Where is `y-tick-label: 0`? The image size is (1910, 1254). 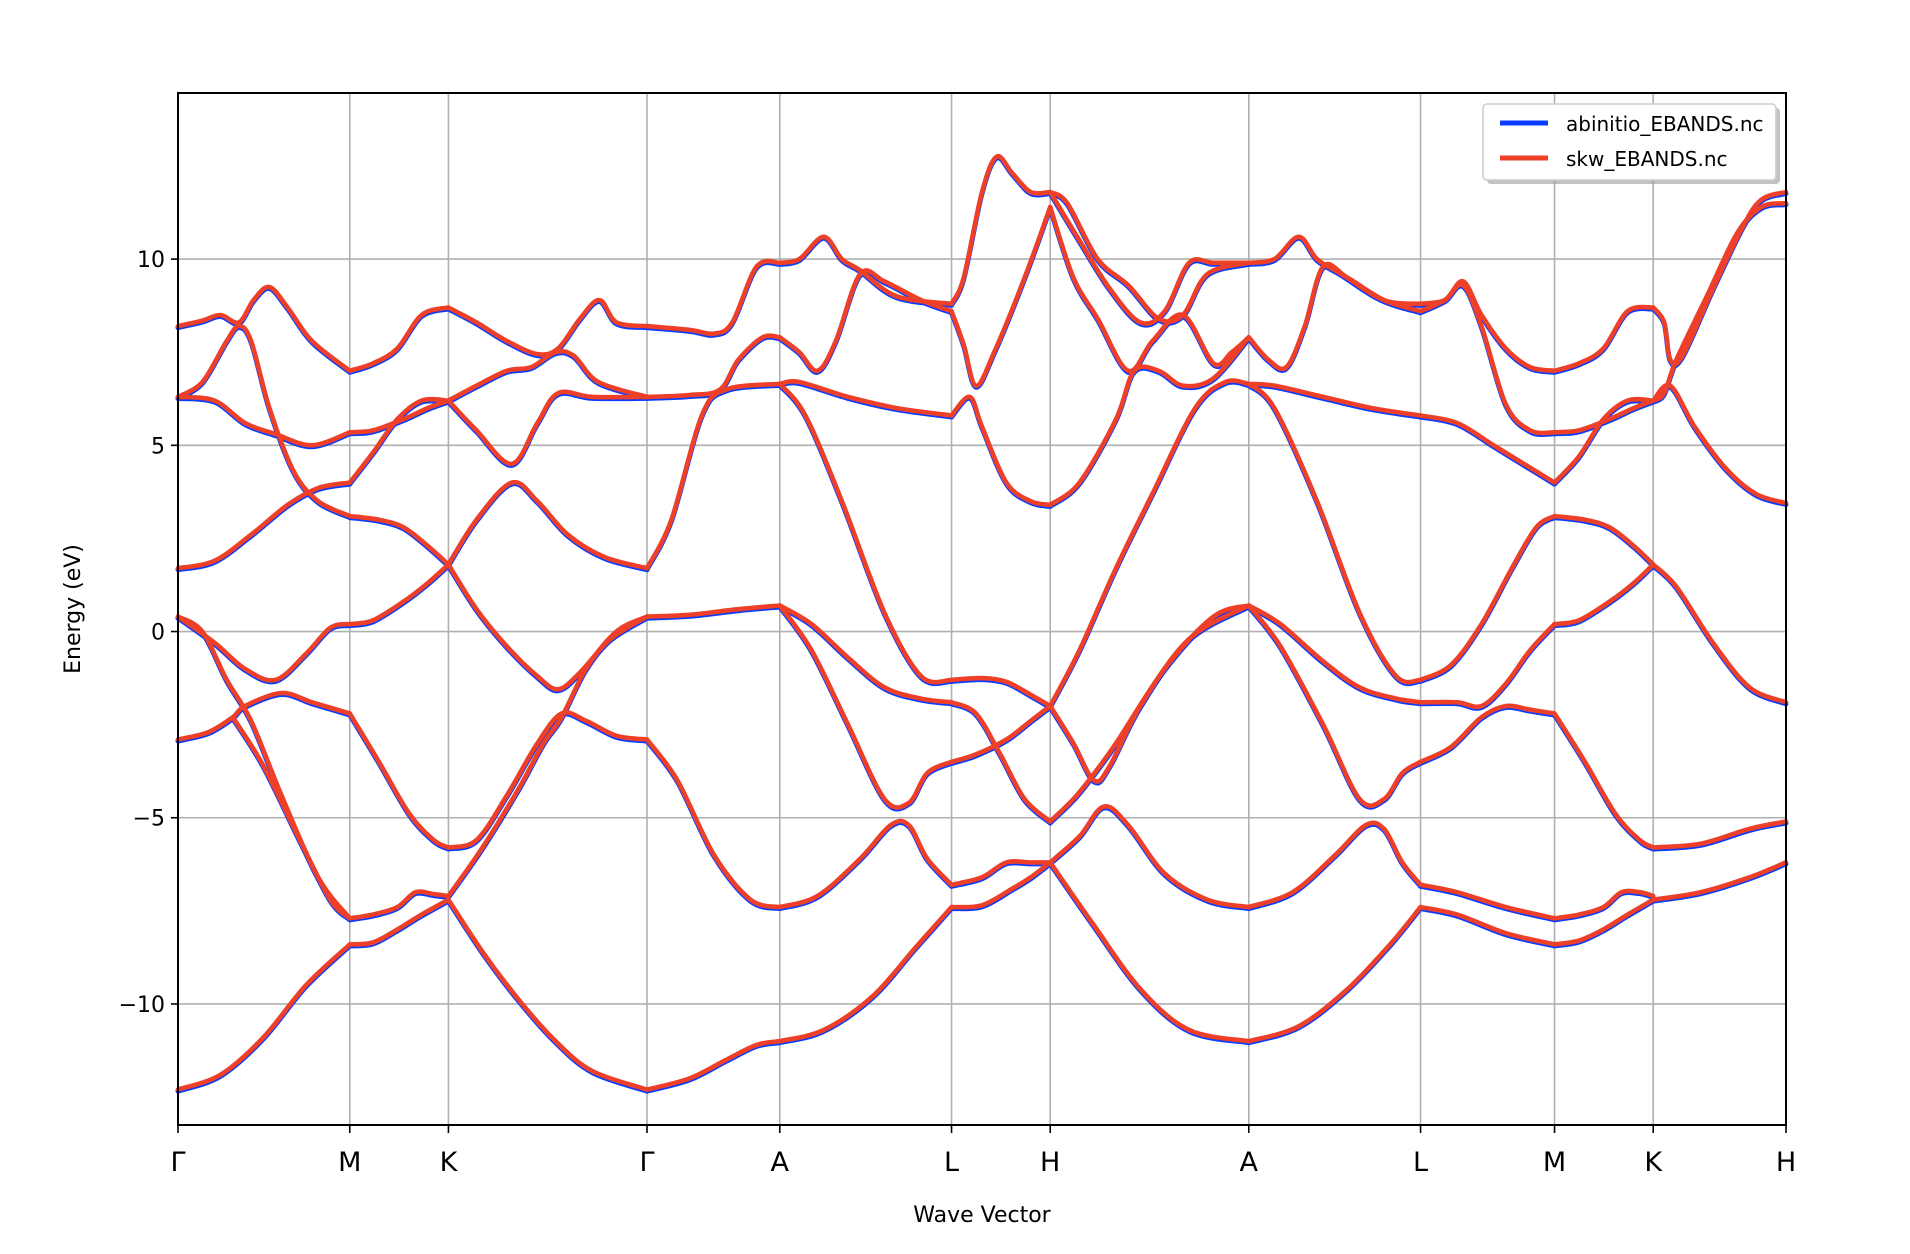
y-tick-label: 0 is located at coordinates (158, 633).